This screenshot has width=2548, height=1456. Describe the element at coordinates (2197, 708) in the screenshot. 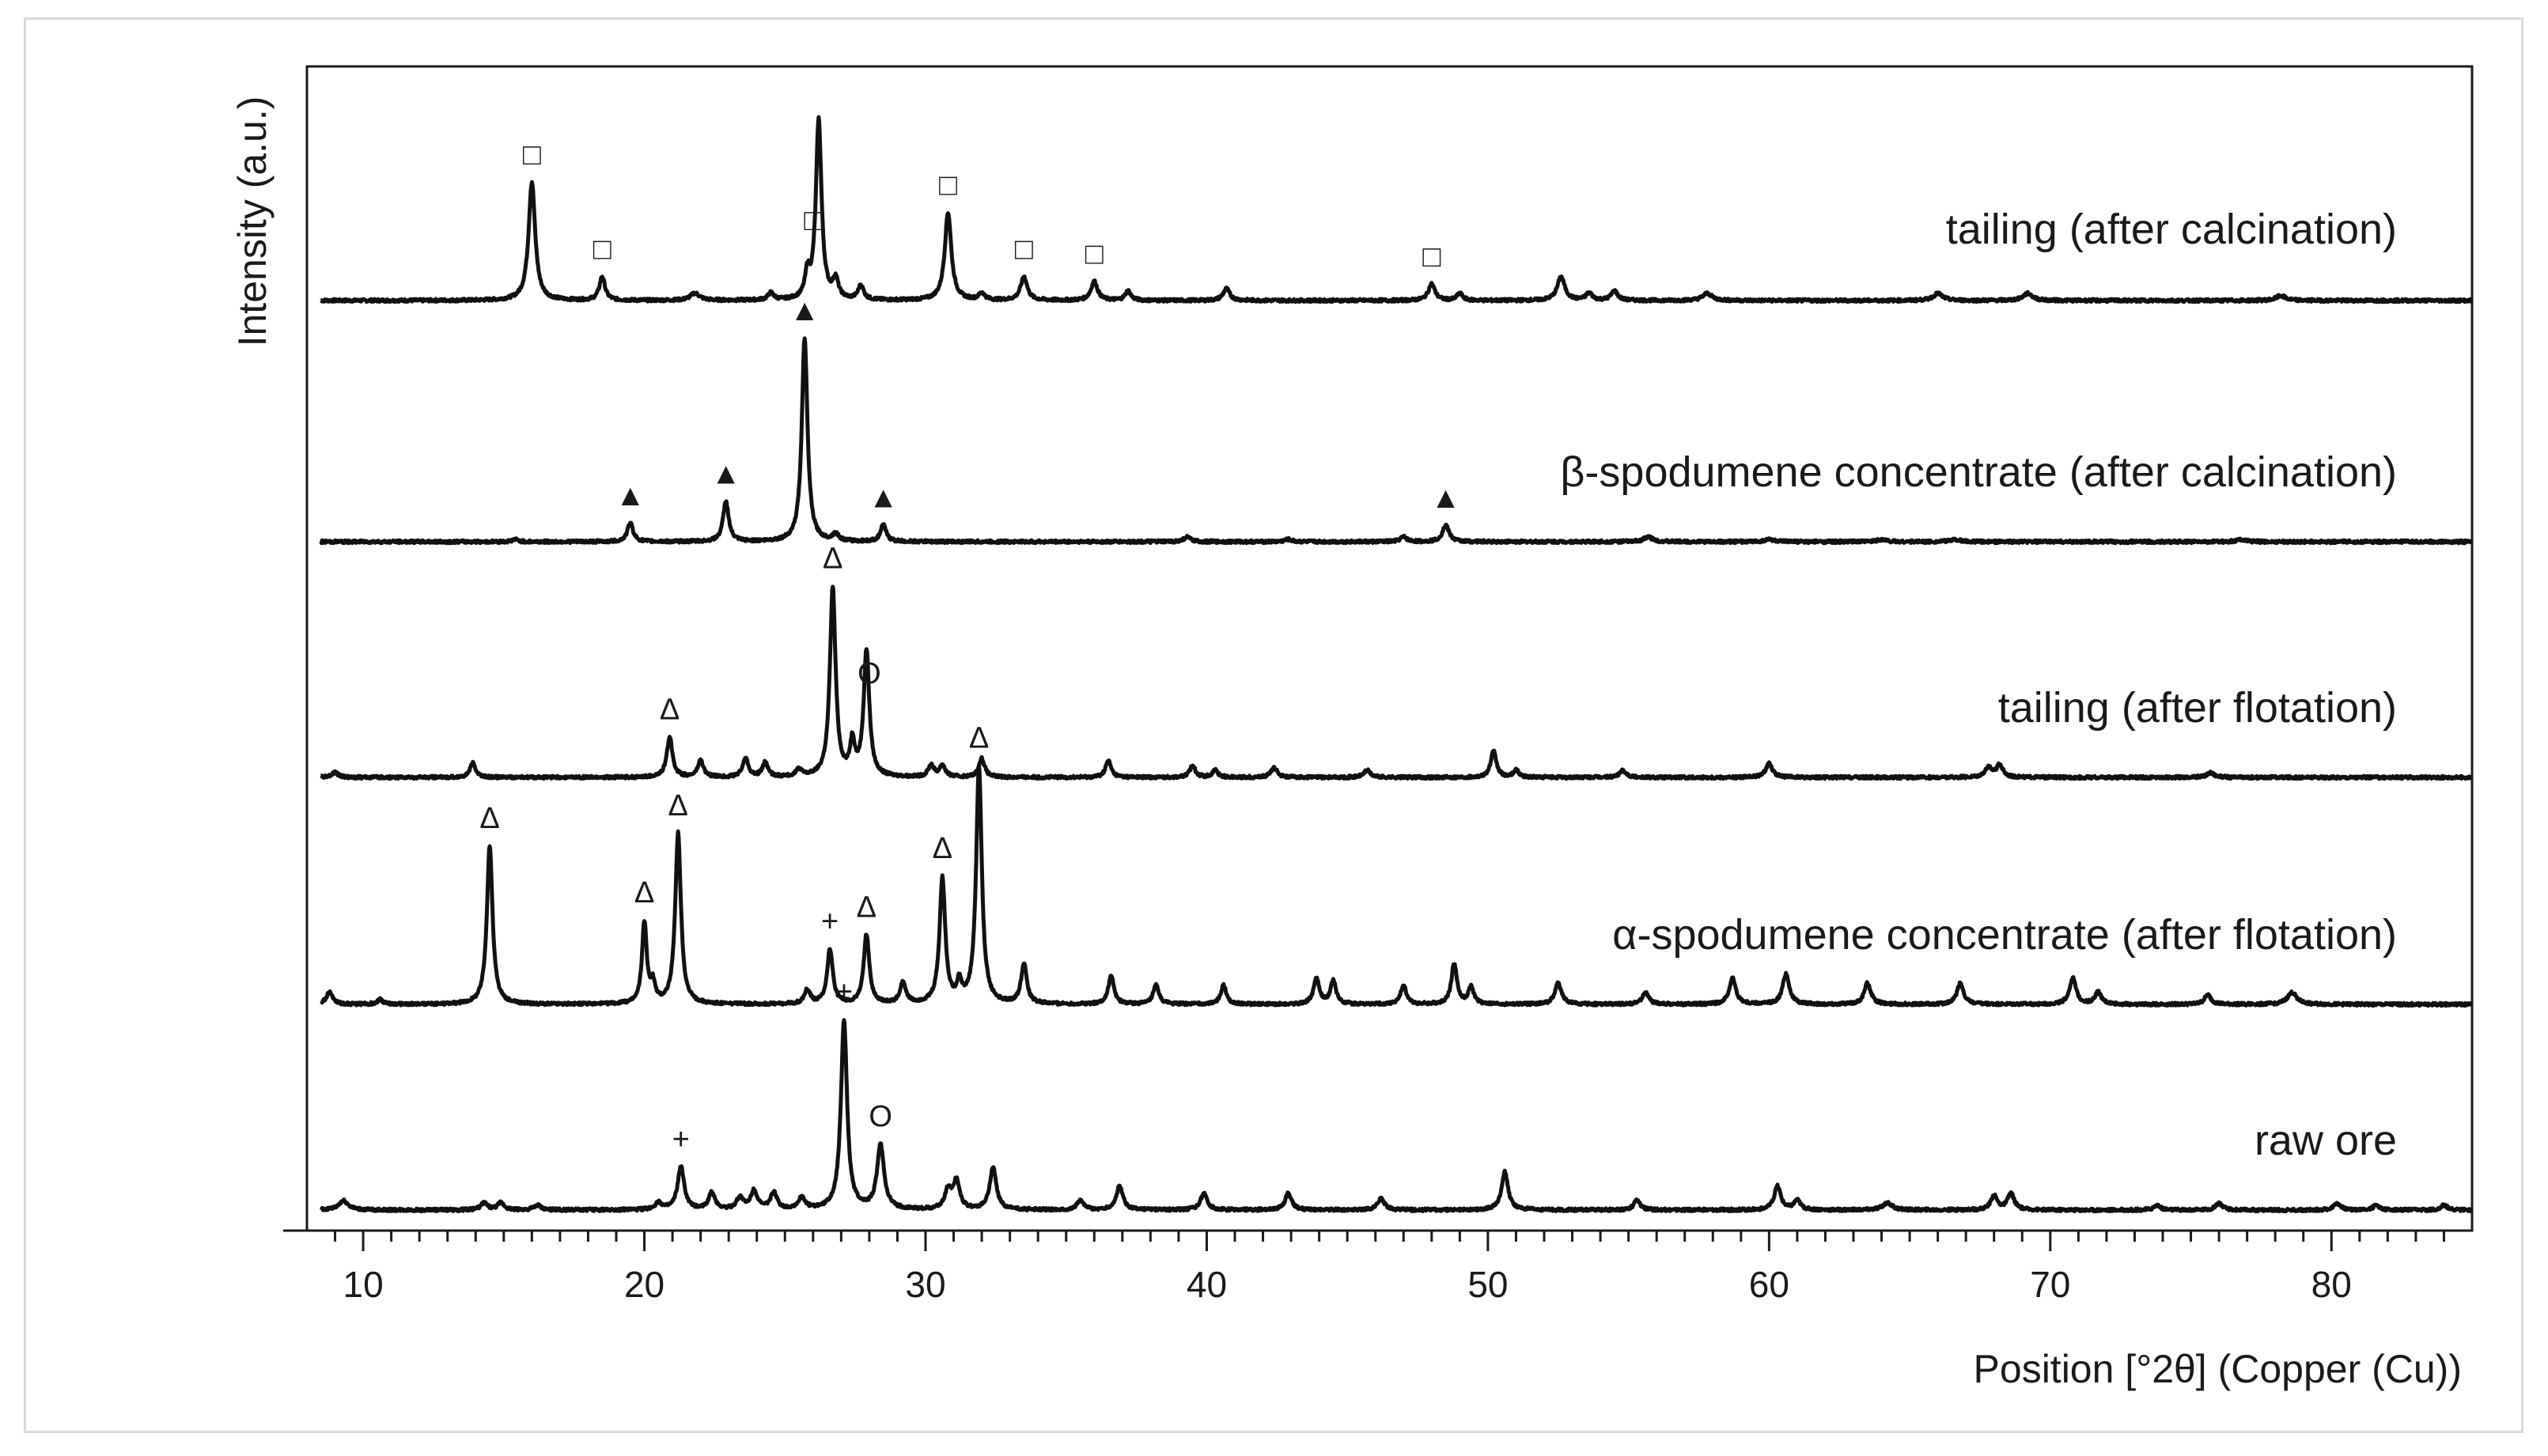

I see `series-label-2: tailing (after flotation)` at that location.